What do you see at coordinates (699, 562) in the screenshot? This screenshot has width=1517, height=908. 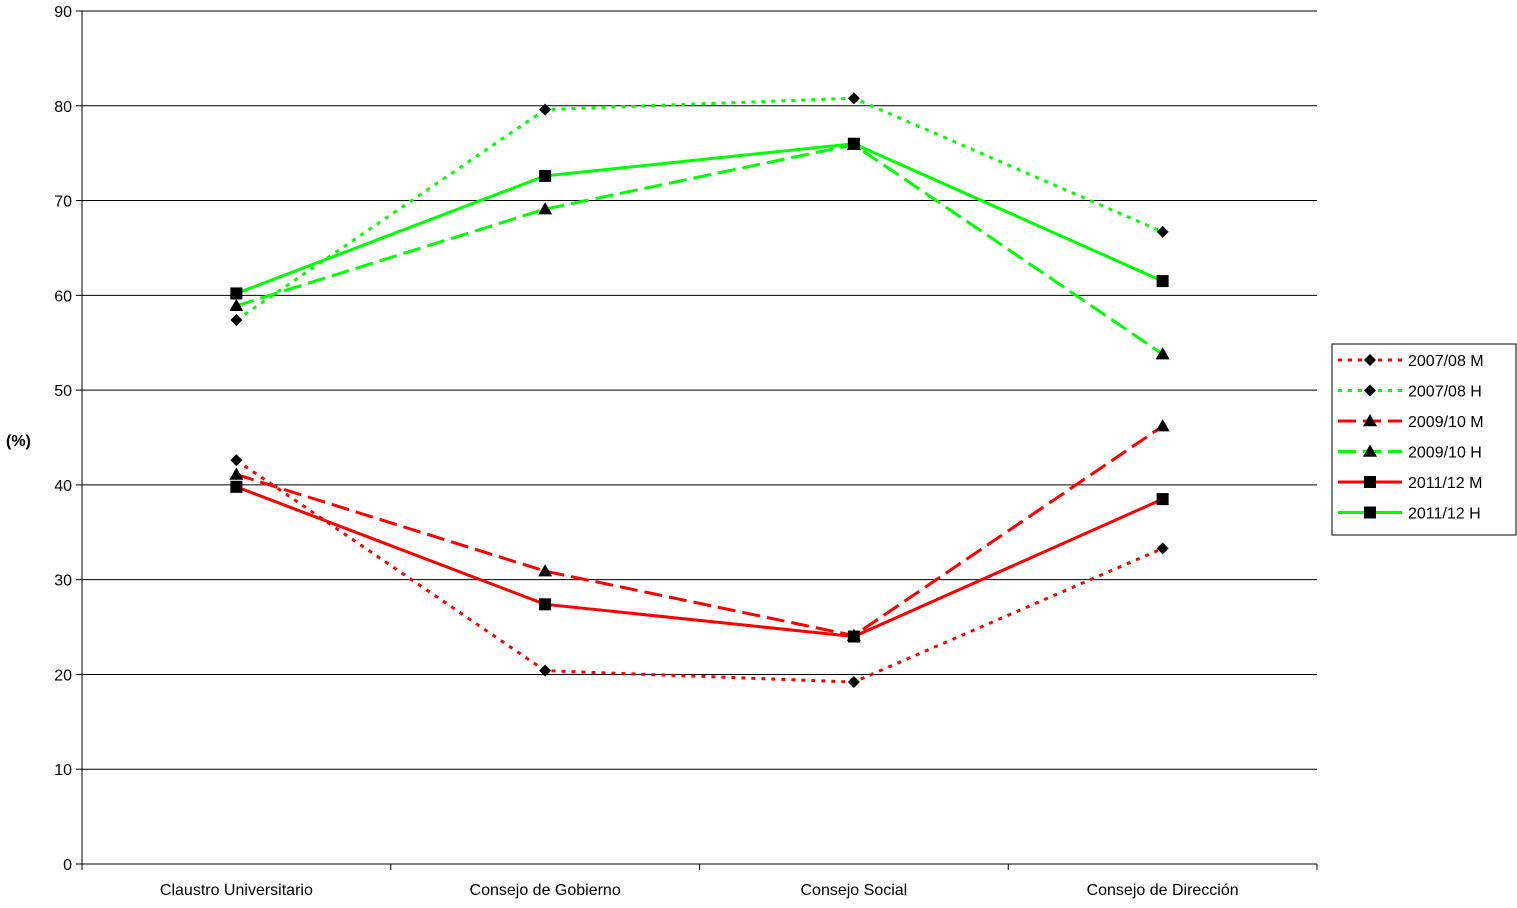 I see `series-line-2011-12-m` at bounding box center [699, 562].